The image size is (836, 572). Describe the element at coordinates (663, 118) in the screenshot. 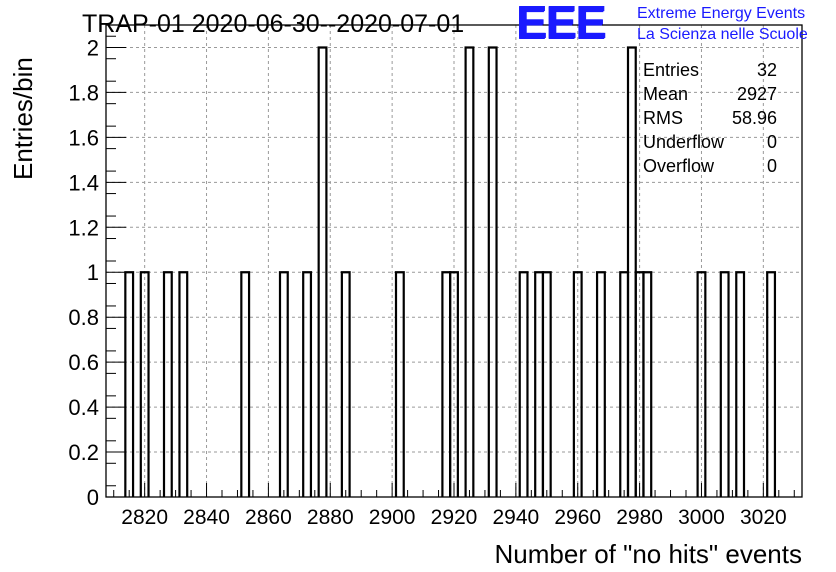

I see `stat-label: RMS` at that location.